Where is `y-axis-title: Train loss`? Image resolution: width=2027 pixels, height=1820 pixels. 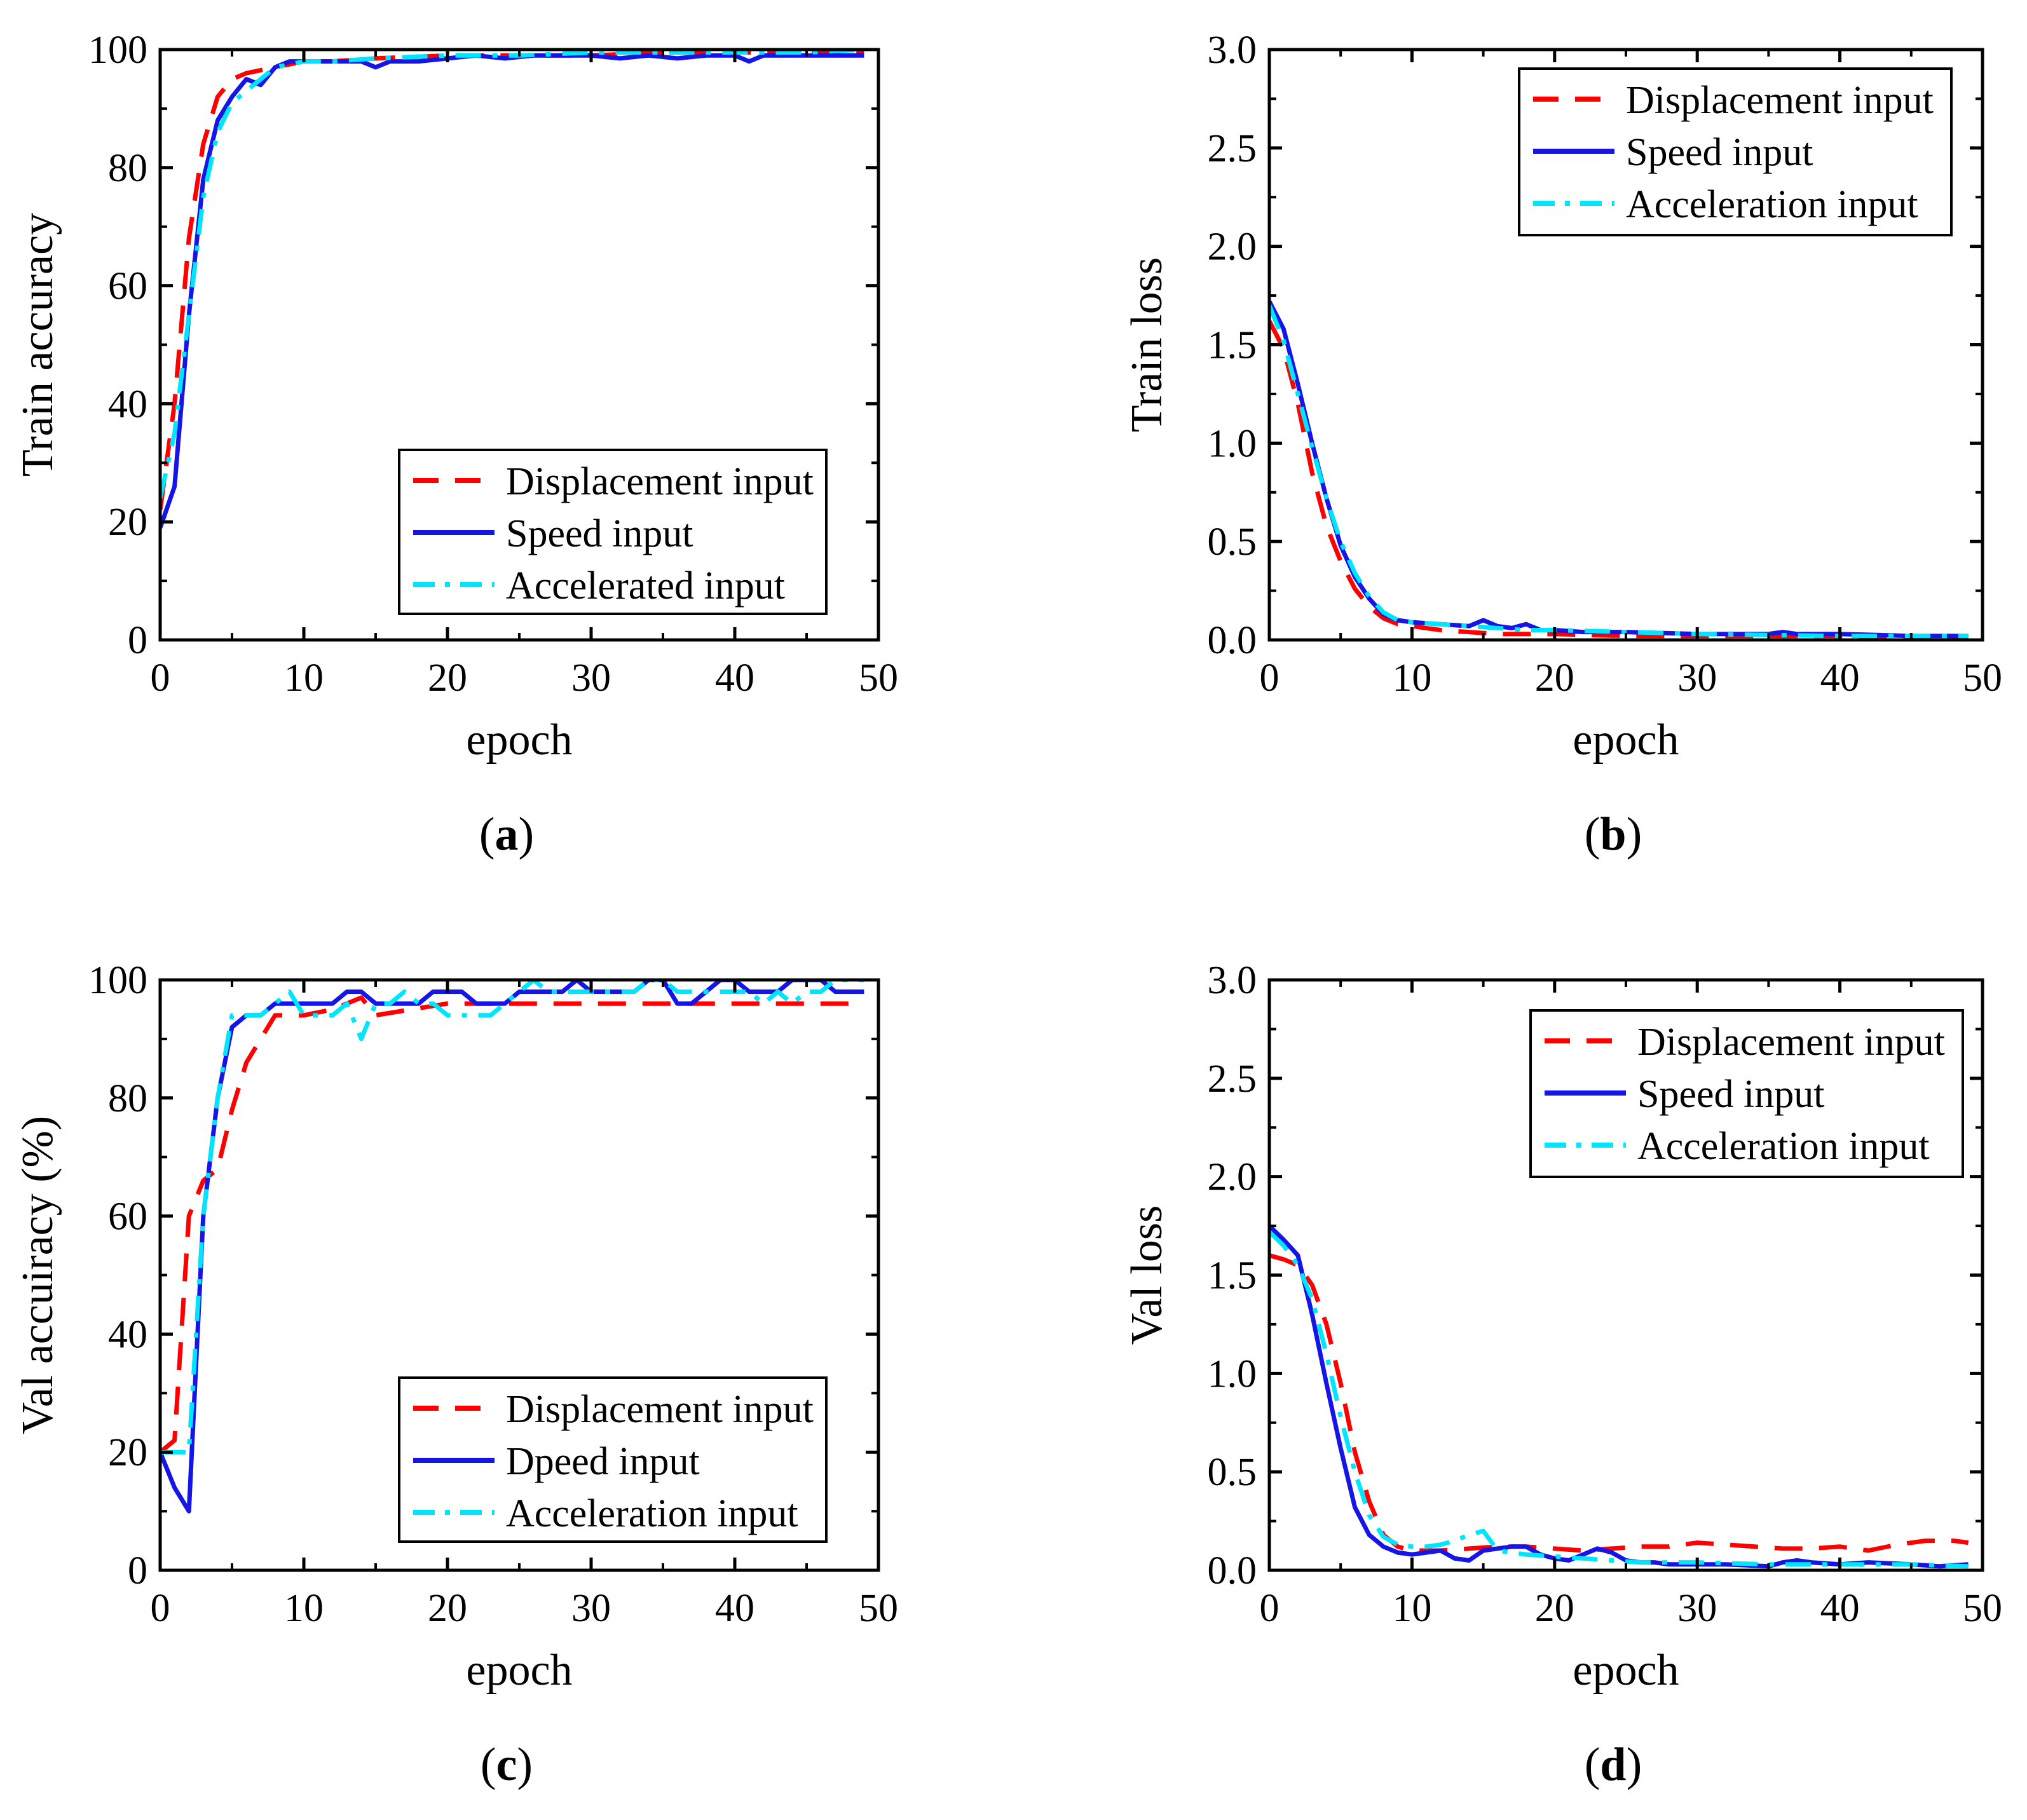
y-axis-title: Train loss is located at coordinates (1147, 345).